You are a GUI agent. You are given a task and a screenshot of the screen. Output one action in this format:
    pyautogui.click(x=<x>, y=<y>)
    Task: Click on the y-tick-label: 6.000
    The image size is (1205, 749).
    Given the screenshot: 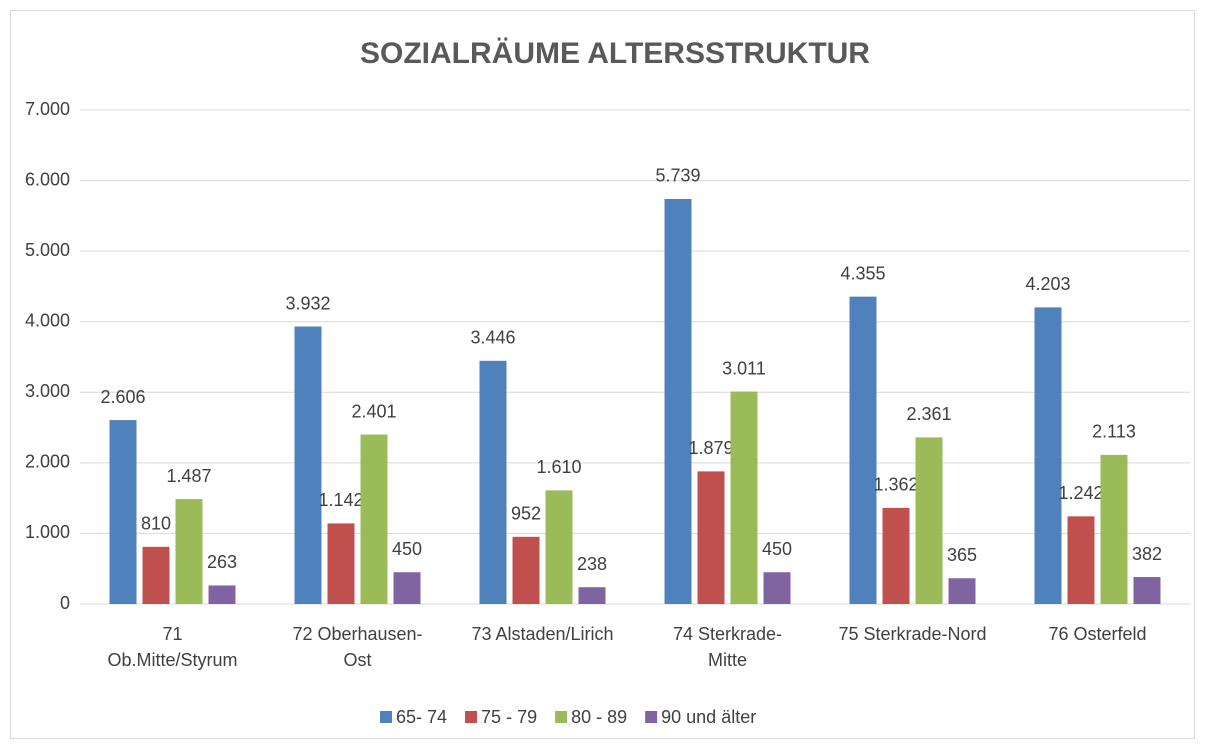 What is the action you would take?
    pyautogui.click(x=47, y=179)
    